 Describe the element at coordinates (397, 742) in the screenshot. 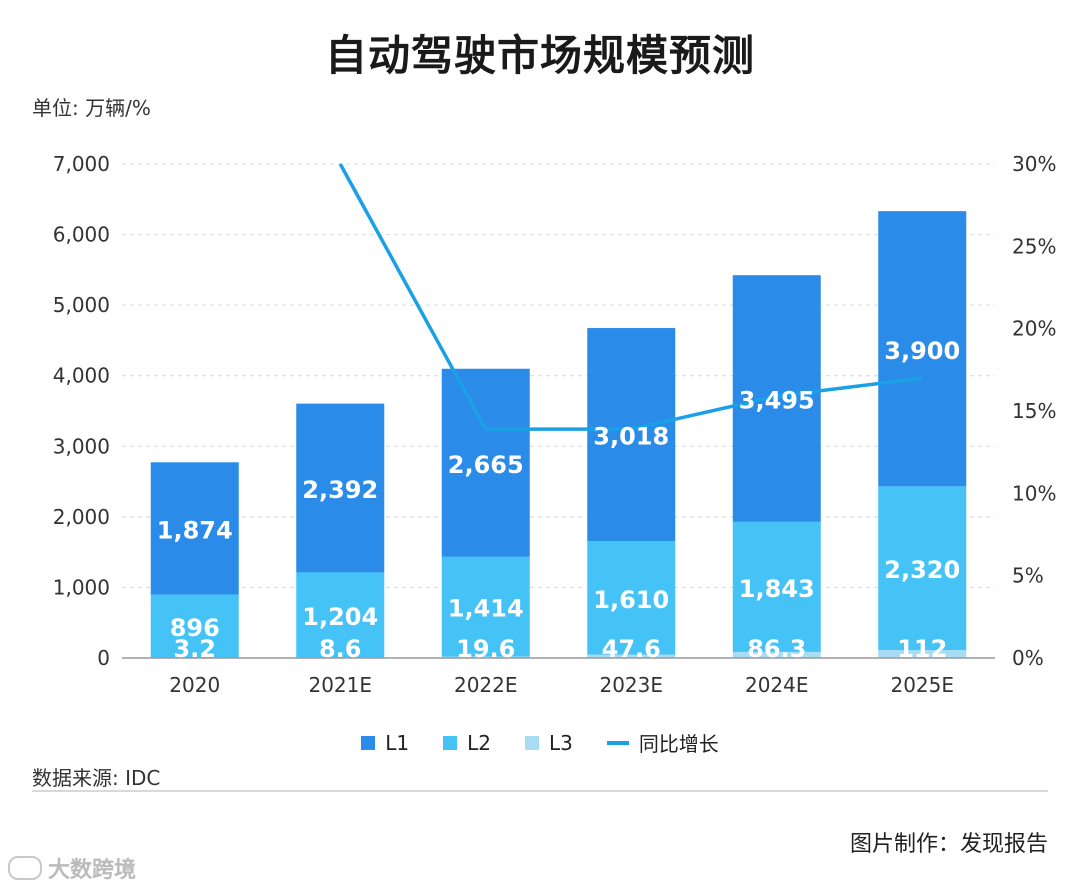

I see `legend-label-l1: L1` at that location.